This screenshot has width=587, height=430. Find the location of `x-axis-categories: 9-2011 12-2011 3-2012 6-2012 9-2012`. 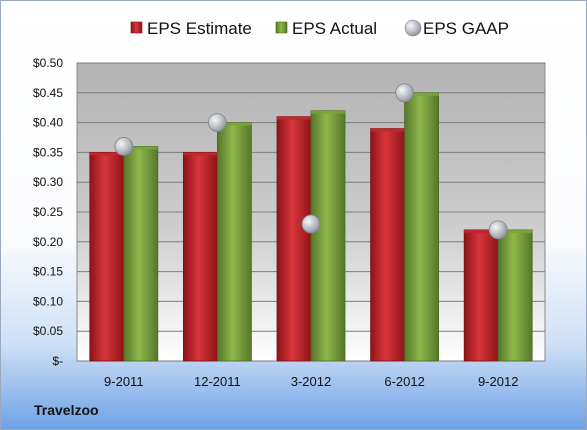

x-axis-categories: 9-2011 12-2011 3-2012 6-2012 9-2012 is located at coordinates (311, 381).